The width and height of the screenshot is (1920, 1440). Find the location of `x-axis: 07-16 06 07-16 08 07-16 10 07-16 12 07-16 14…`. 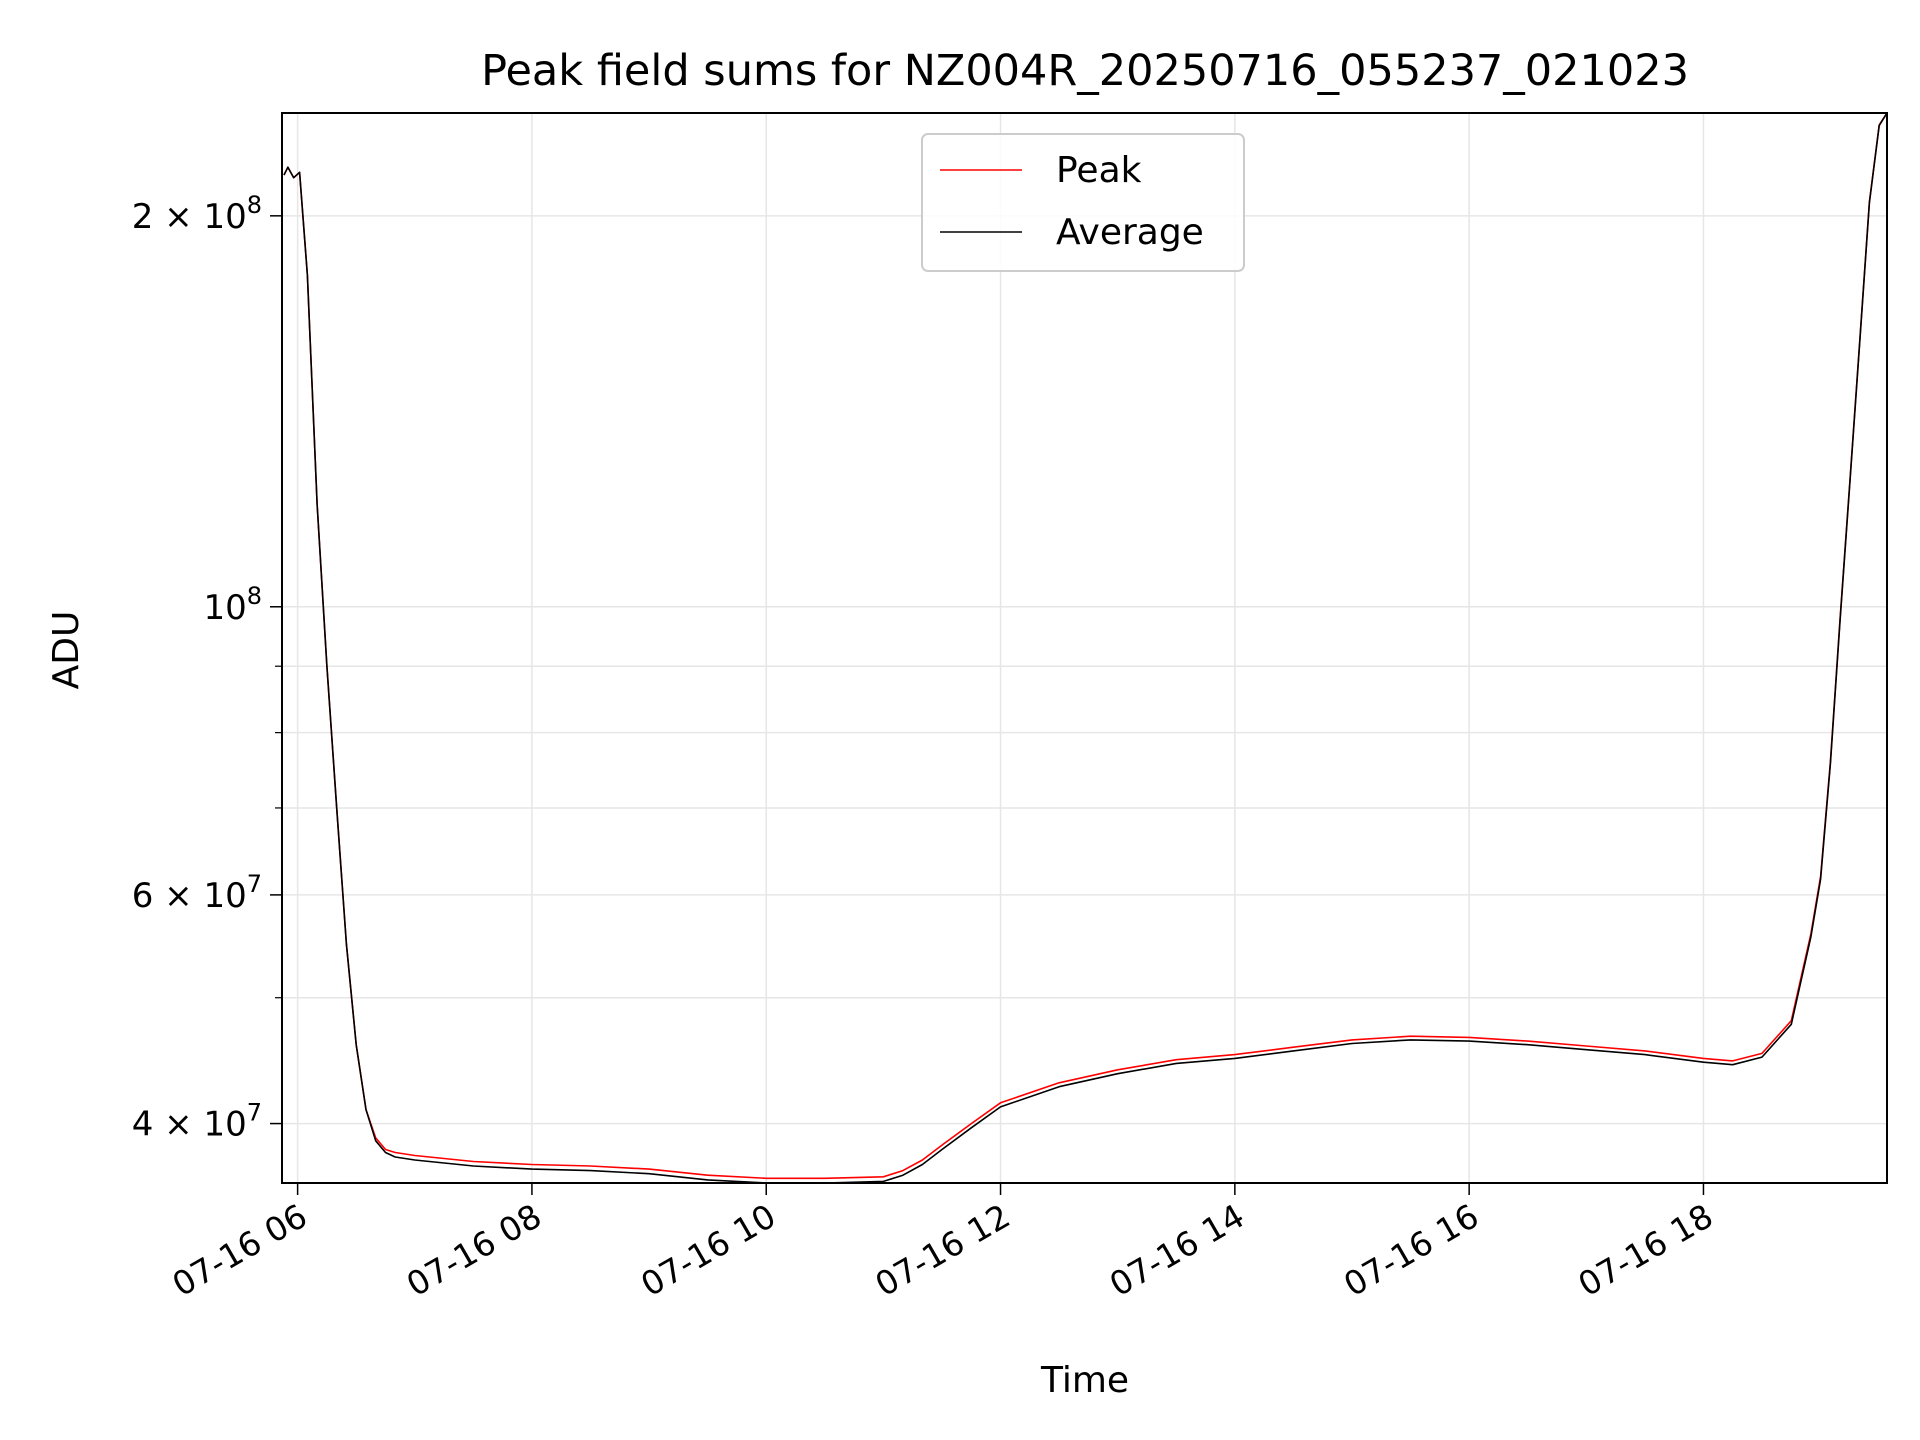

x-axis: 07-16 06 07-16 08 07-16 10 07-16 12 07-16 14… is located at coordinates (942, 1243).